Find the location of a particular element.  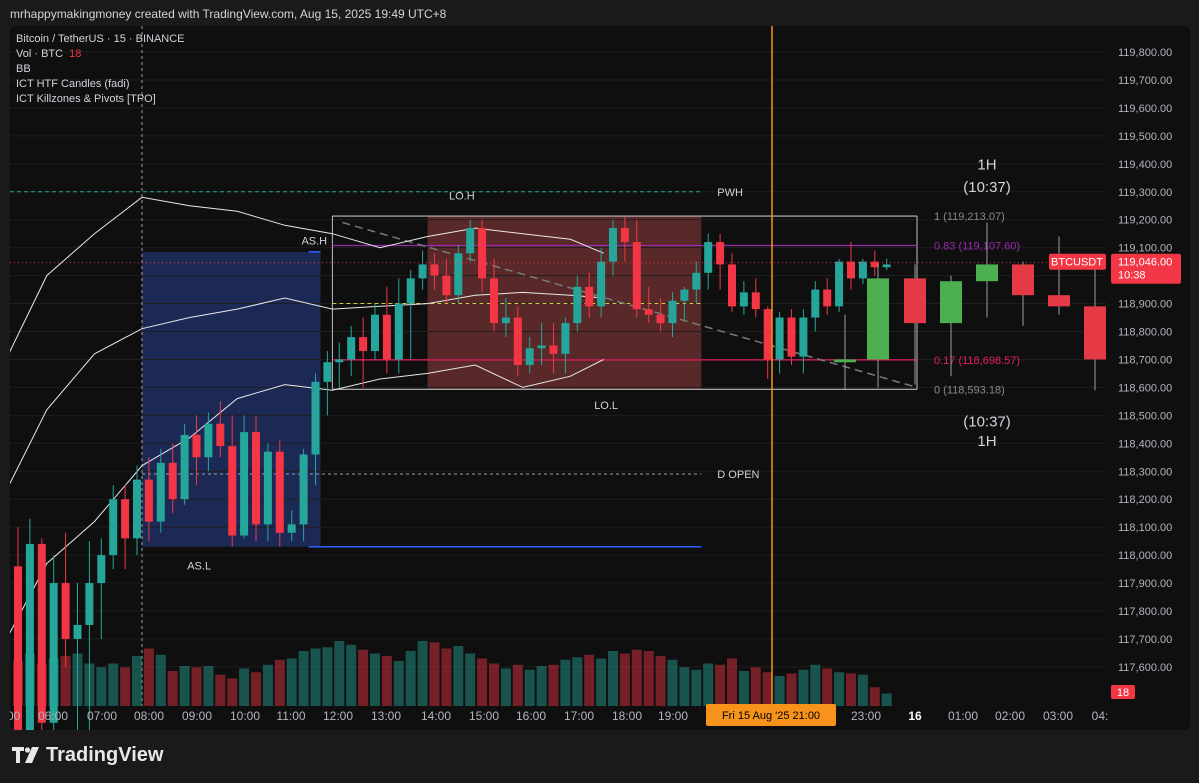

volume-tag-label: 18 is located at coordinates (1123, 693).